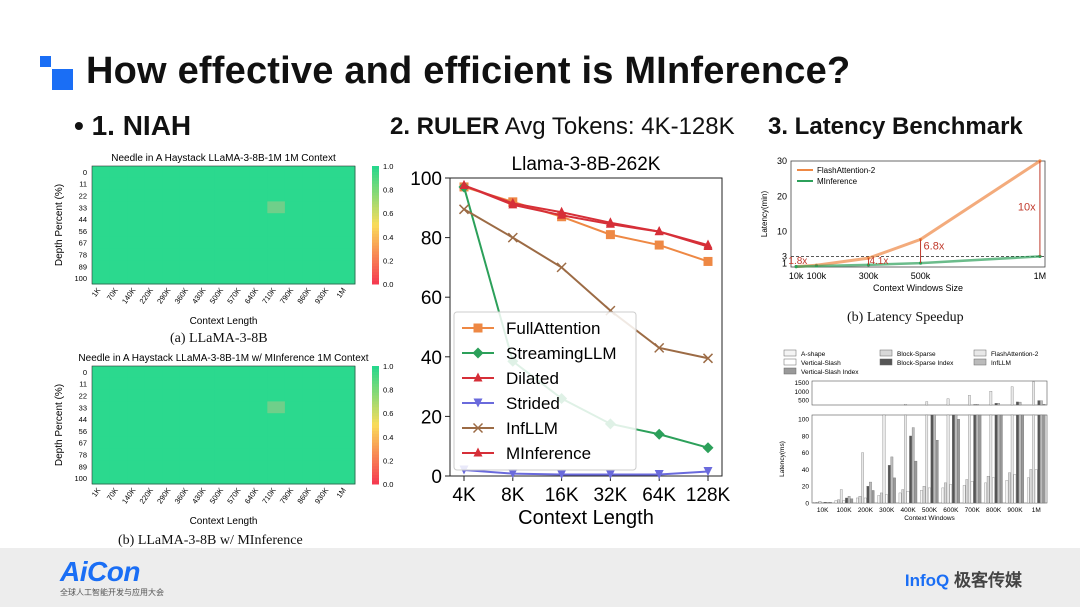 This screenshot has height=607, width=1080. Describe the element at coordinates (1017, 403) in the screenshot. I see `bar-upper` at that location.